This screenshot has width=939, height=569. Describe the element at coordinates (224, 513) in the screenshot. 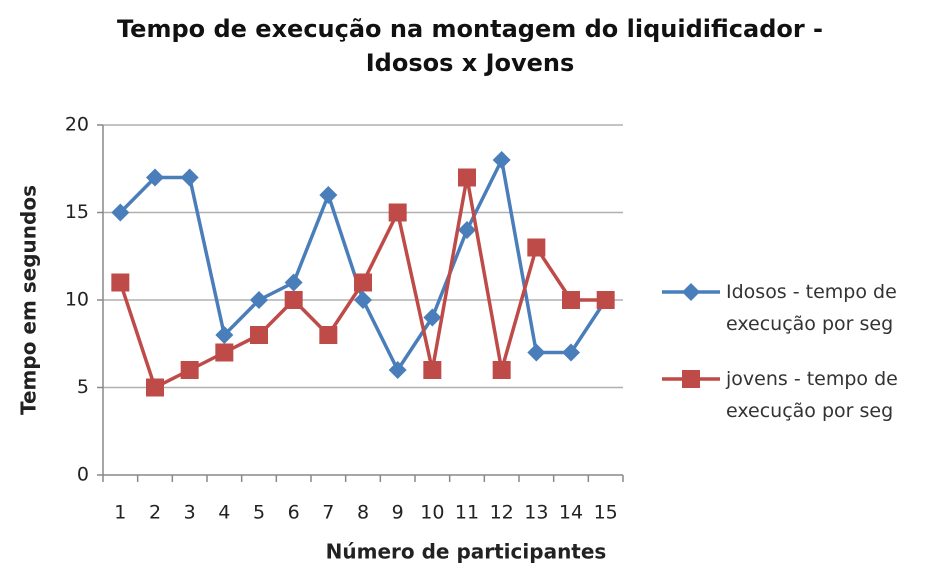

I see `x-tick-label: 4` at that location.